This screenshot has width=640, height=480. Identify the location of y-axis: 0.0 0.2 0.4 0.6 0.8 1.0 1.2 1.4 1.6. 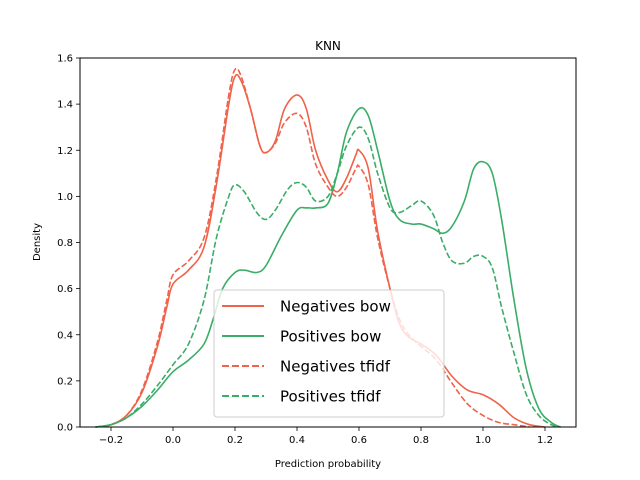
(68, 244).